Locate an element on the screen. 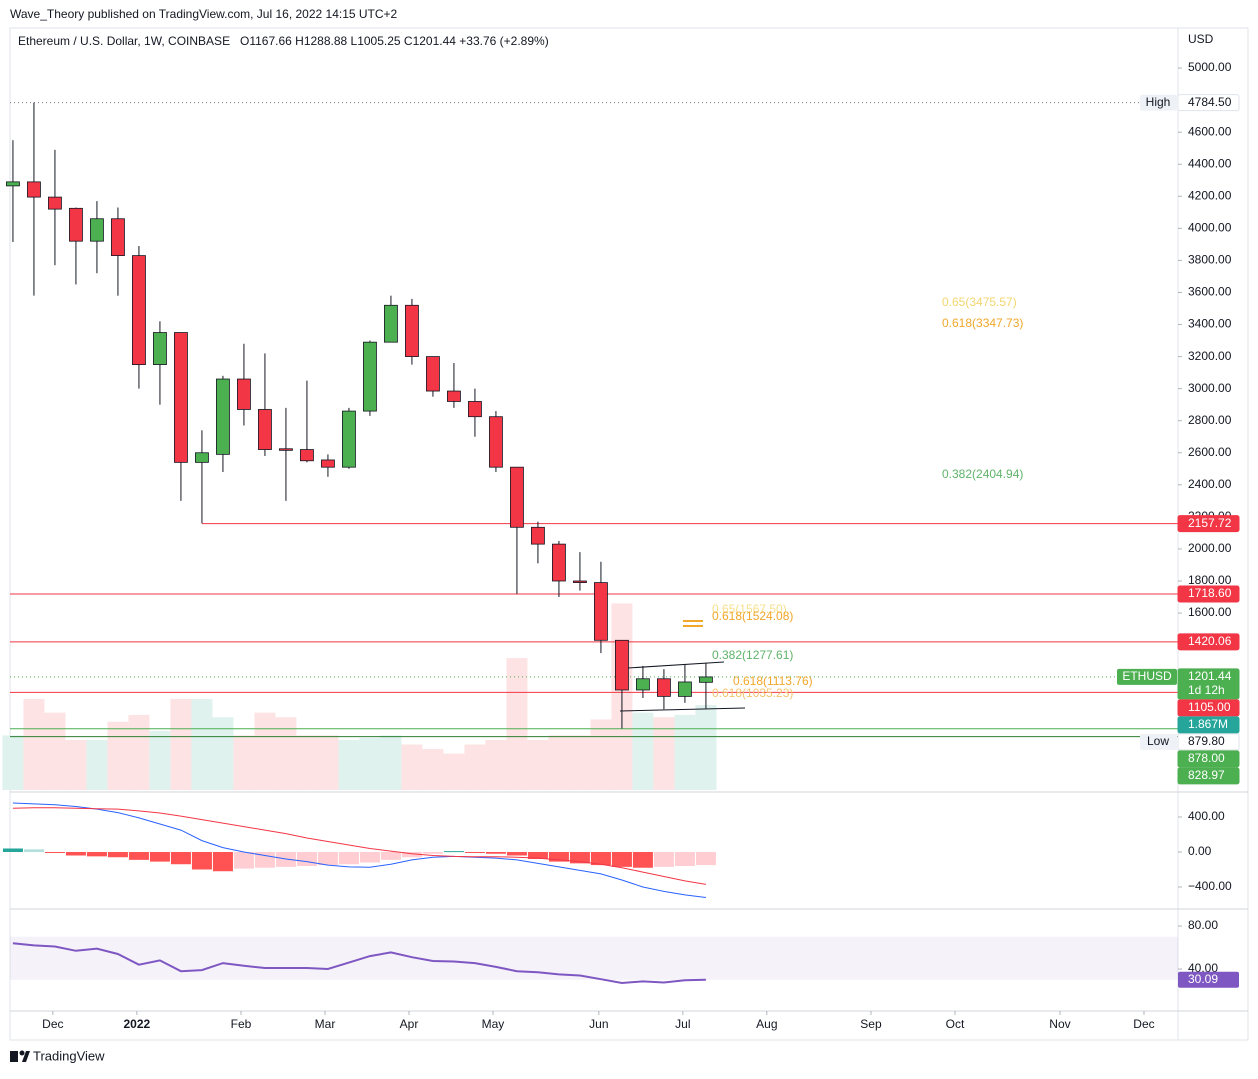  rsi-line is located at coordinates (359, 963).